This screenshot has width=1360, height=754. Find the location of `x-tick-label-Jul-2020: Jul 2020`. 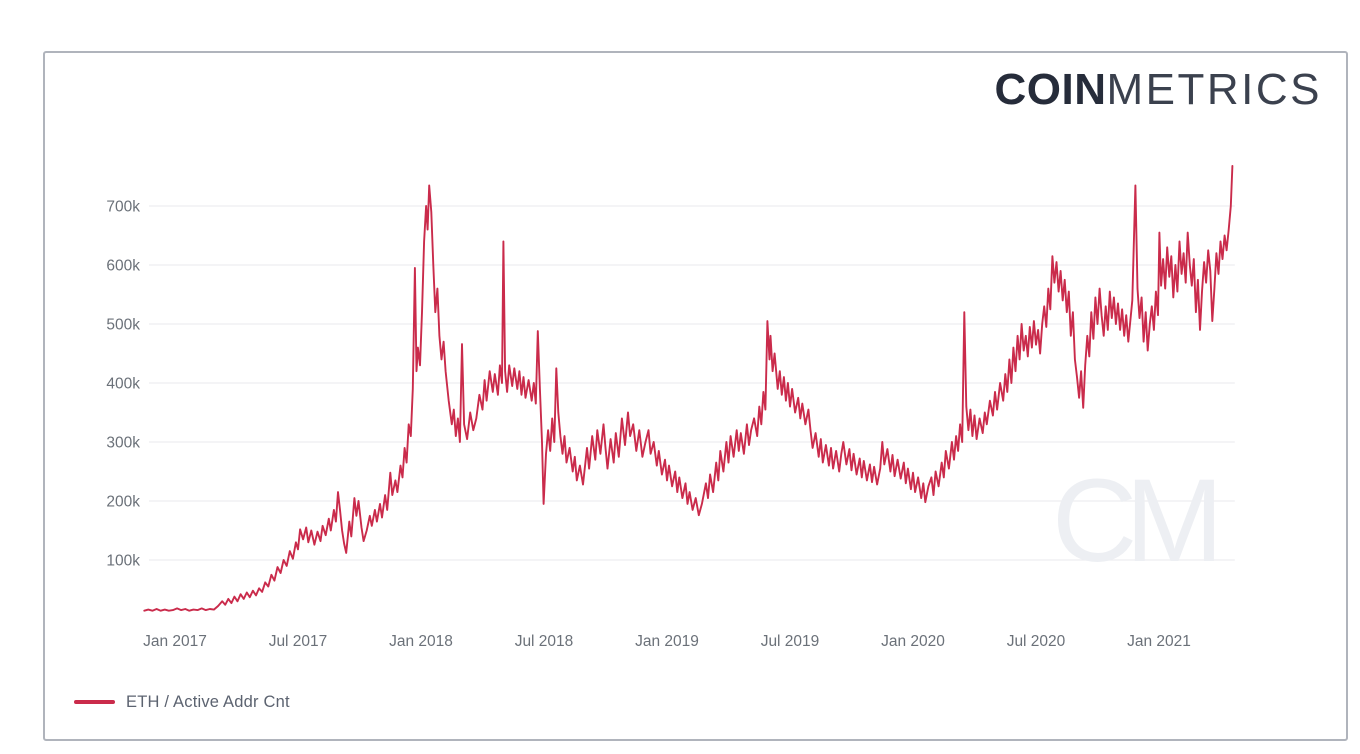

x-tick-label-Jul-2020: Jul 2020 is located at coordinates (1036, 641).